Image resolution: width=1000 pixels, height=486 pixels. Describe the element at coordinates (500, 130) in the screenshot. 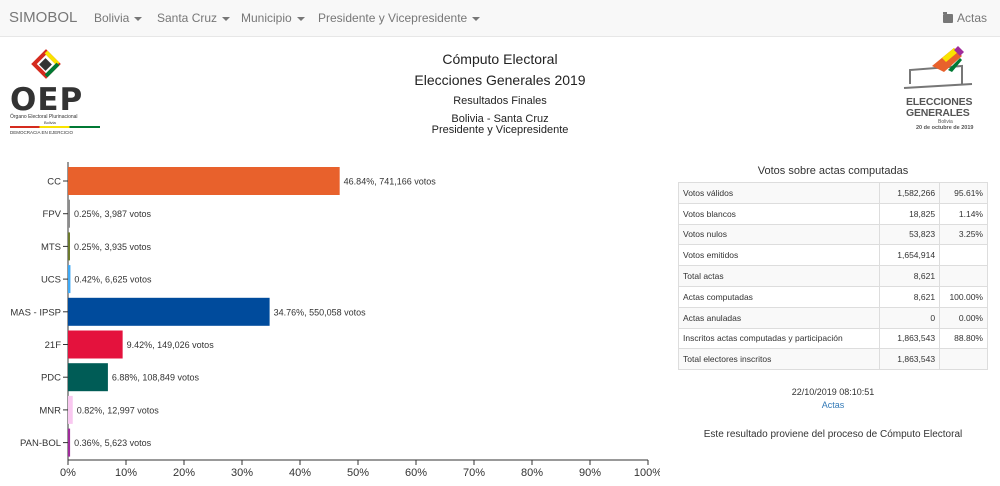

I see `office-label: Presidente y Vicepresidente` at that location.